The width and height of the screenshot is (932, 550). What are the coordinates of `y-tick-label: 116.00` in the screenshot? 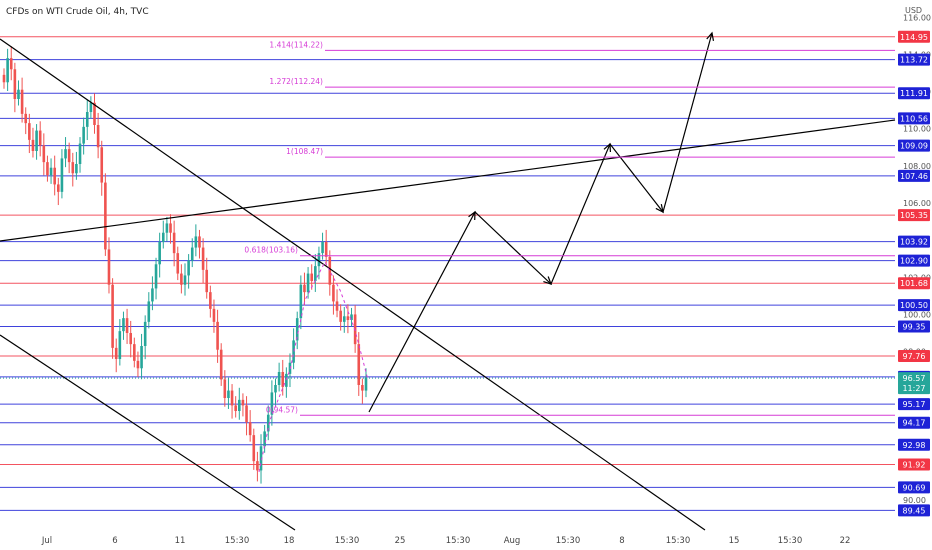 It's located at (917, 17).